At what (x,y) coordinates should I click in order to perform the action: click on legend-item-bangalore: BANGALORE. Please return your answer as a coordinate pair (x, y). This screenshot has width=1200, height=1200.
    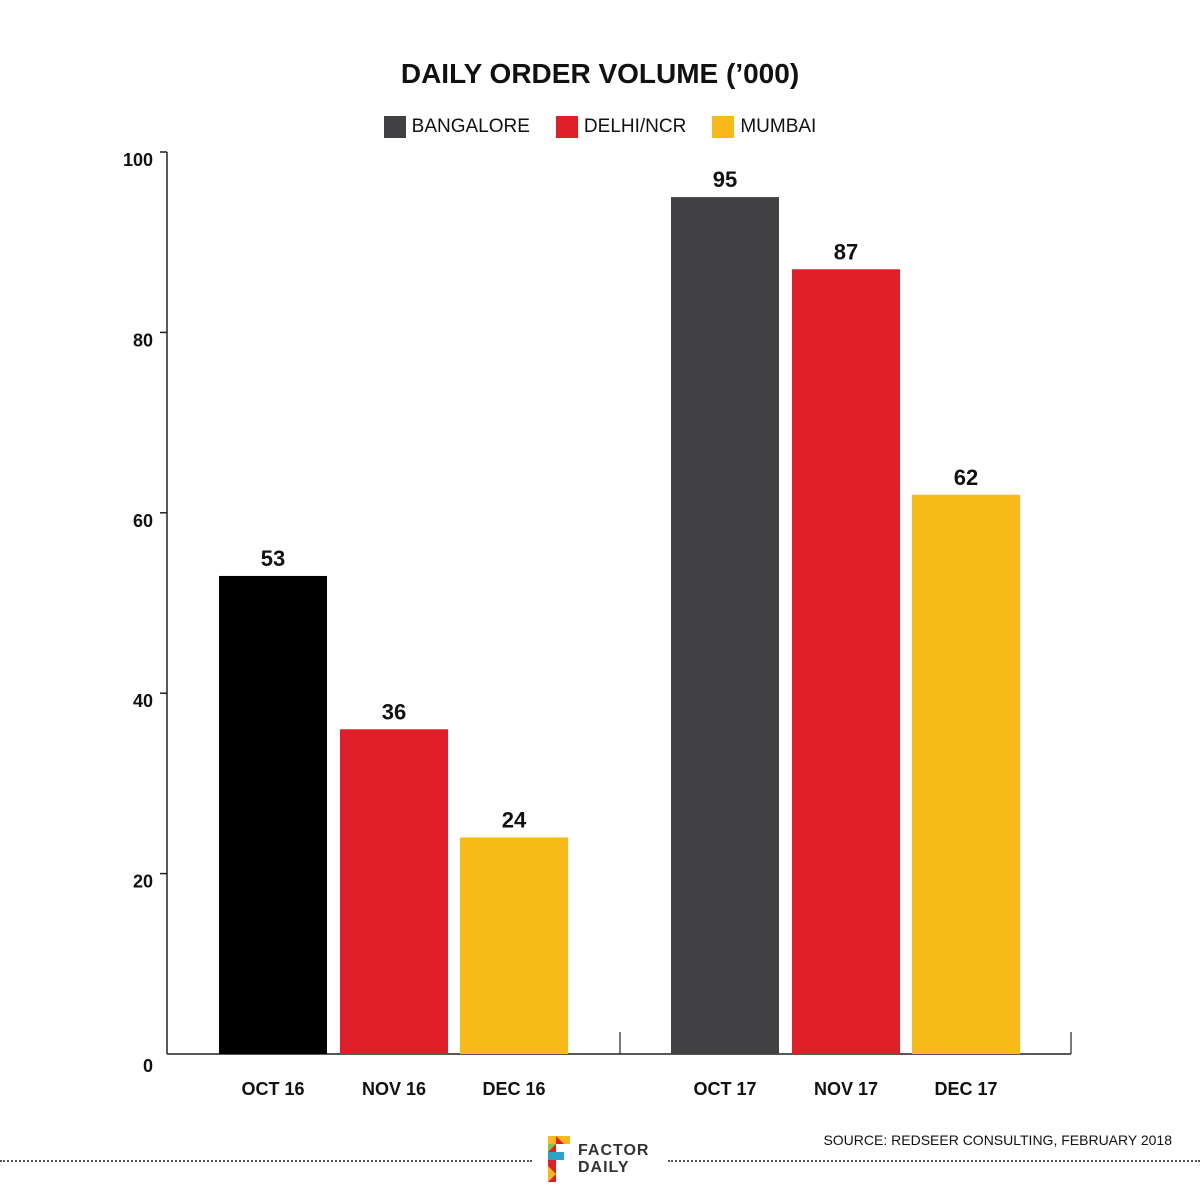
    Looking at the image, I should click on (456, 127).